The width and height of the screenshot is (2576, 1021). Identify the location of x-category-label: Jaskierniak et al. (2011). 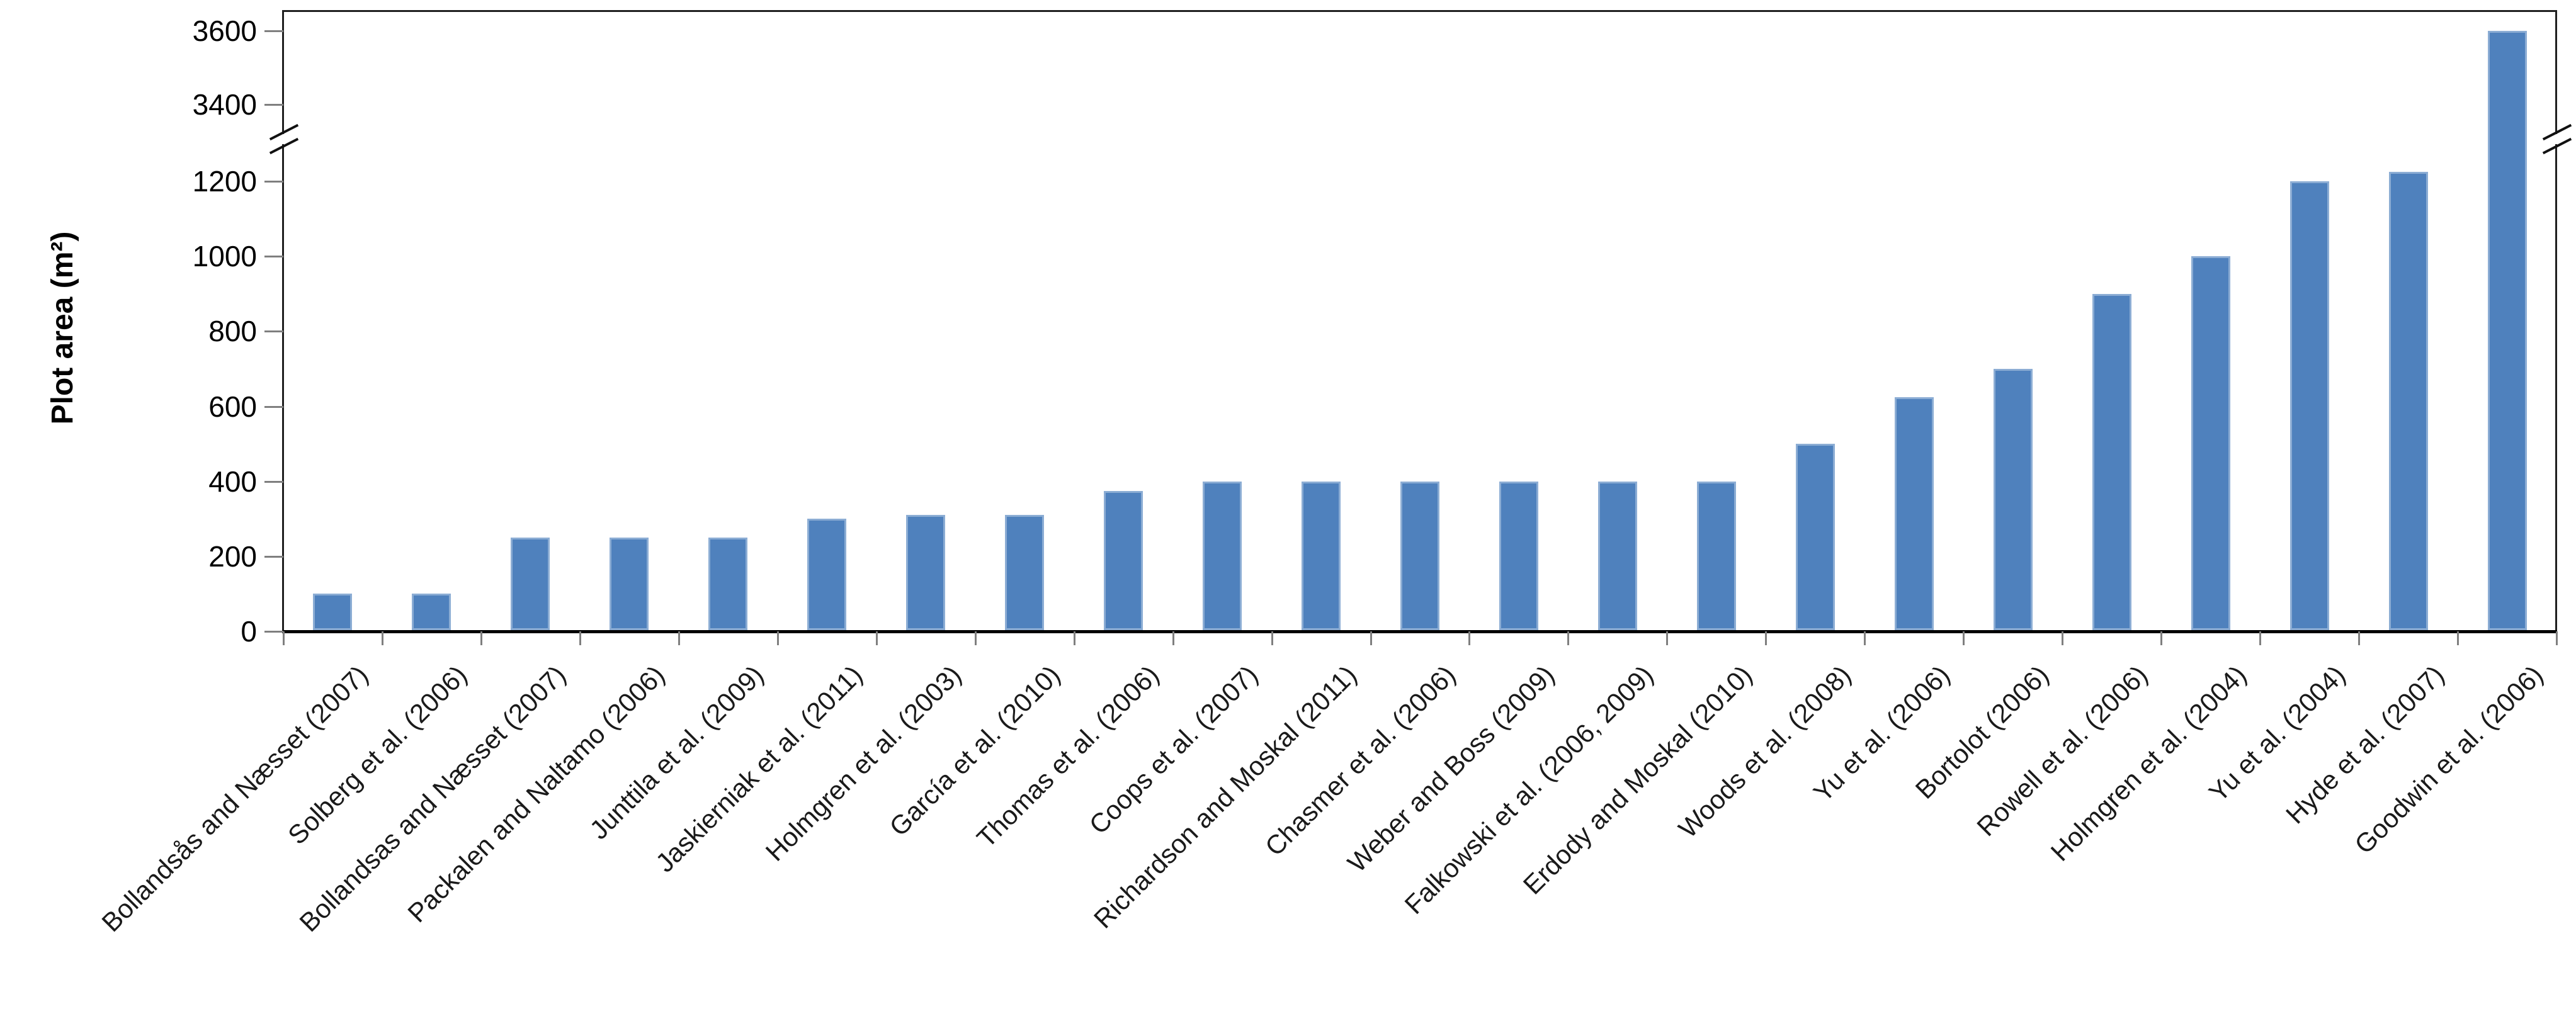
(759, 769).